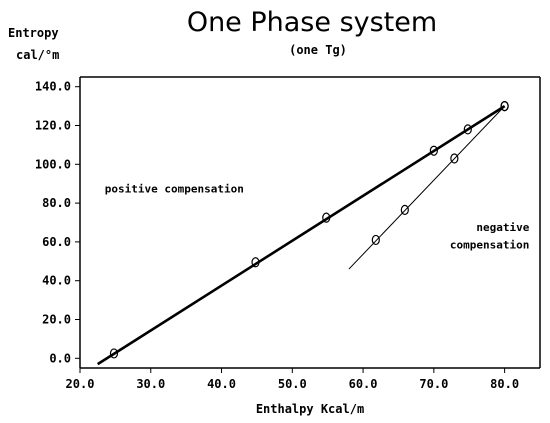  I want to click on y-tick-label: 0.0, so click(60, 358).